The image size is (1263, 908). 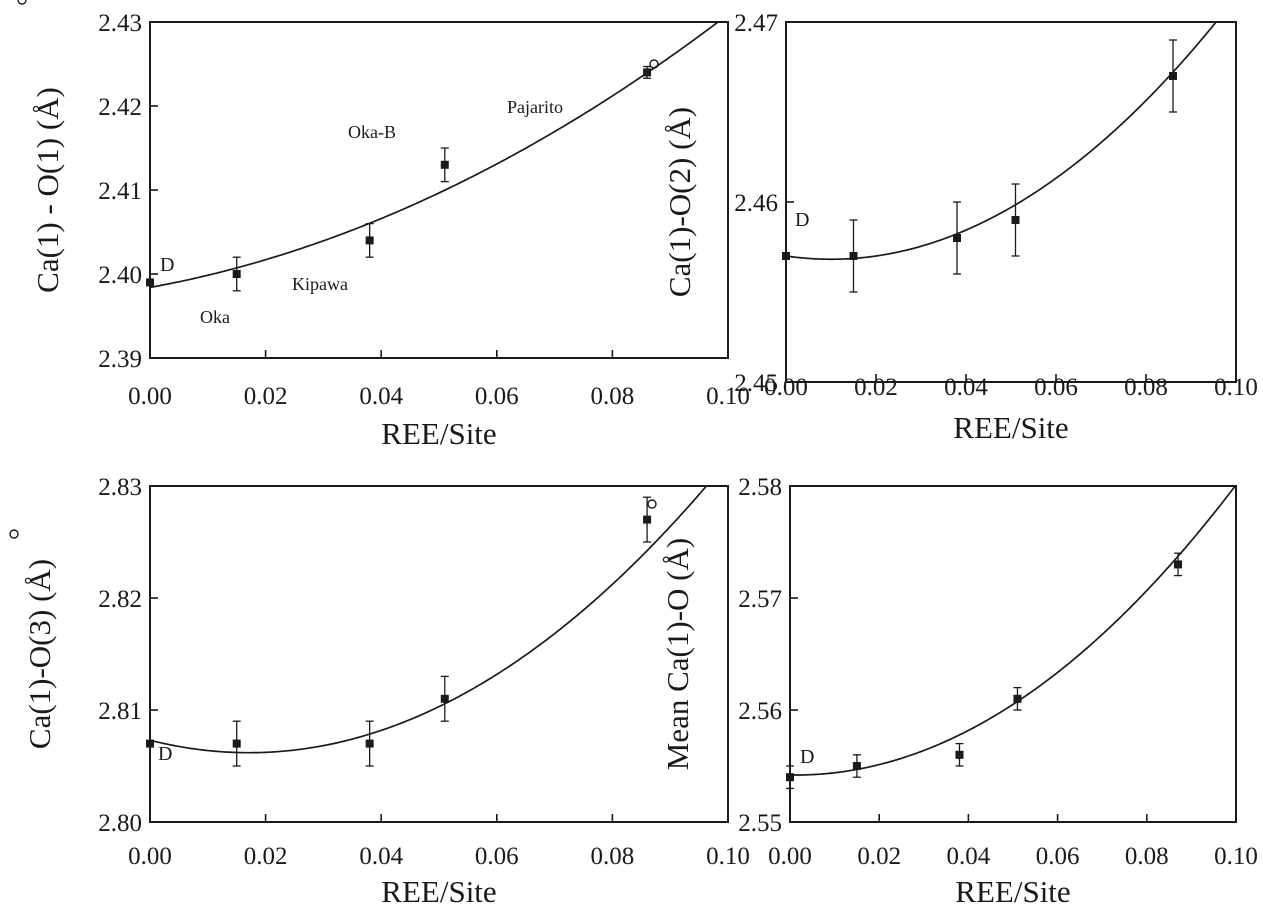 What do you see at coordinates (120, 711) in the screenshot?
I see `y-tick-label: 2.81` at bounding box center [120, 711].